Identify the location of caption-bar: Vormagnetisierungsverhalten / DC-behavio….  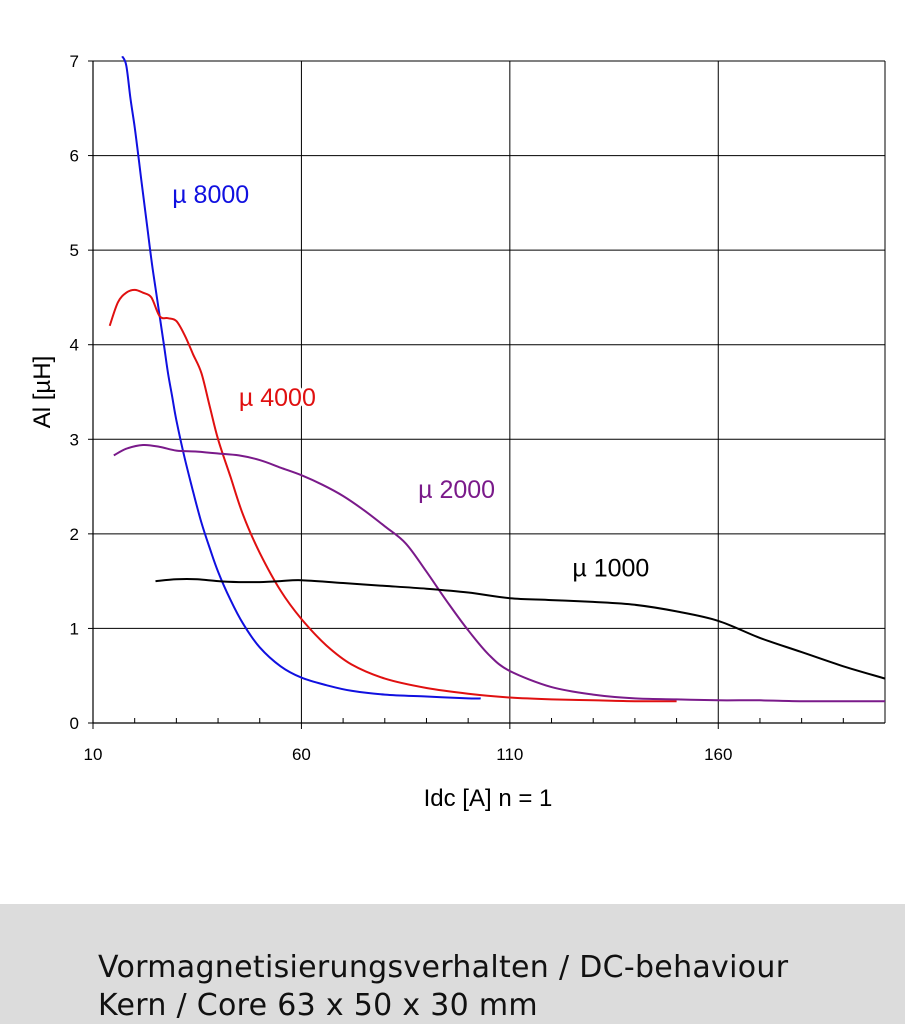
(452, 964).